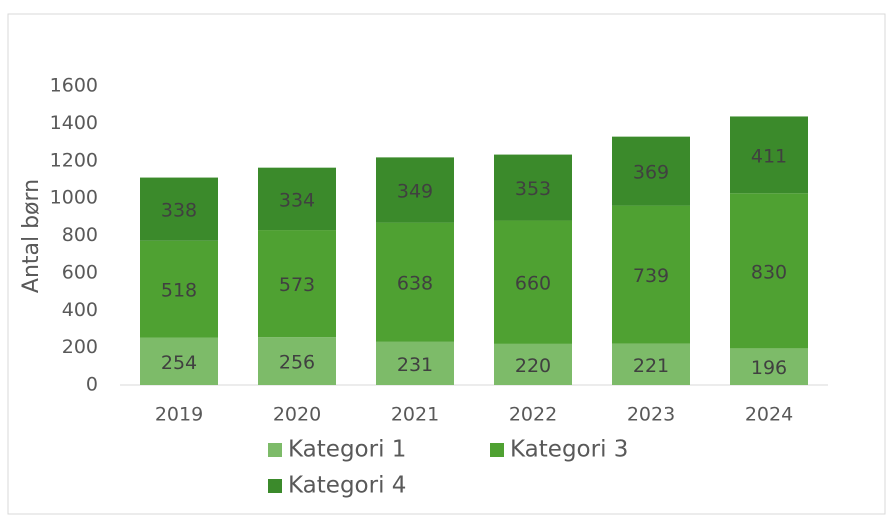 The width and height of the screenshot is (886, 519). I want to click on data-label: 349, so click(415, 191).